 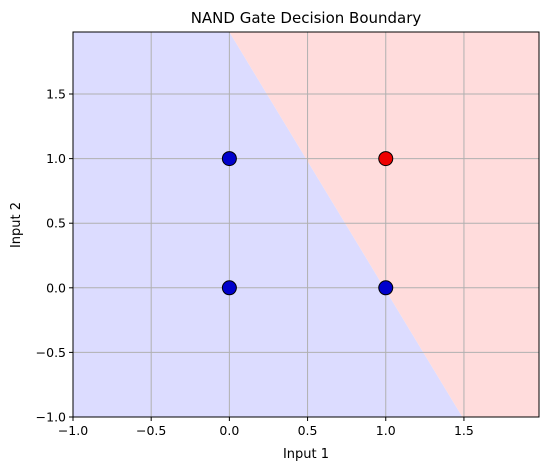 What do you see at coordinates (306, 18) in the screenshot?
I see `chart-title: NAND Gate Decision Boundary` at bounding box center [306, 18].